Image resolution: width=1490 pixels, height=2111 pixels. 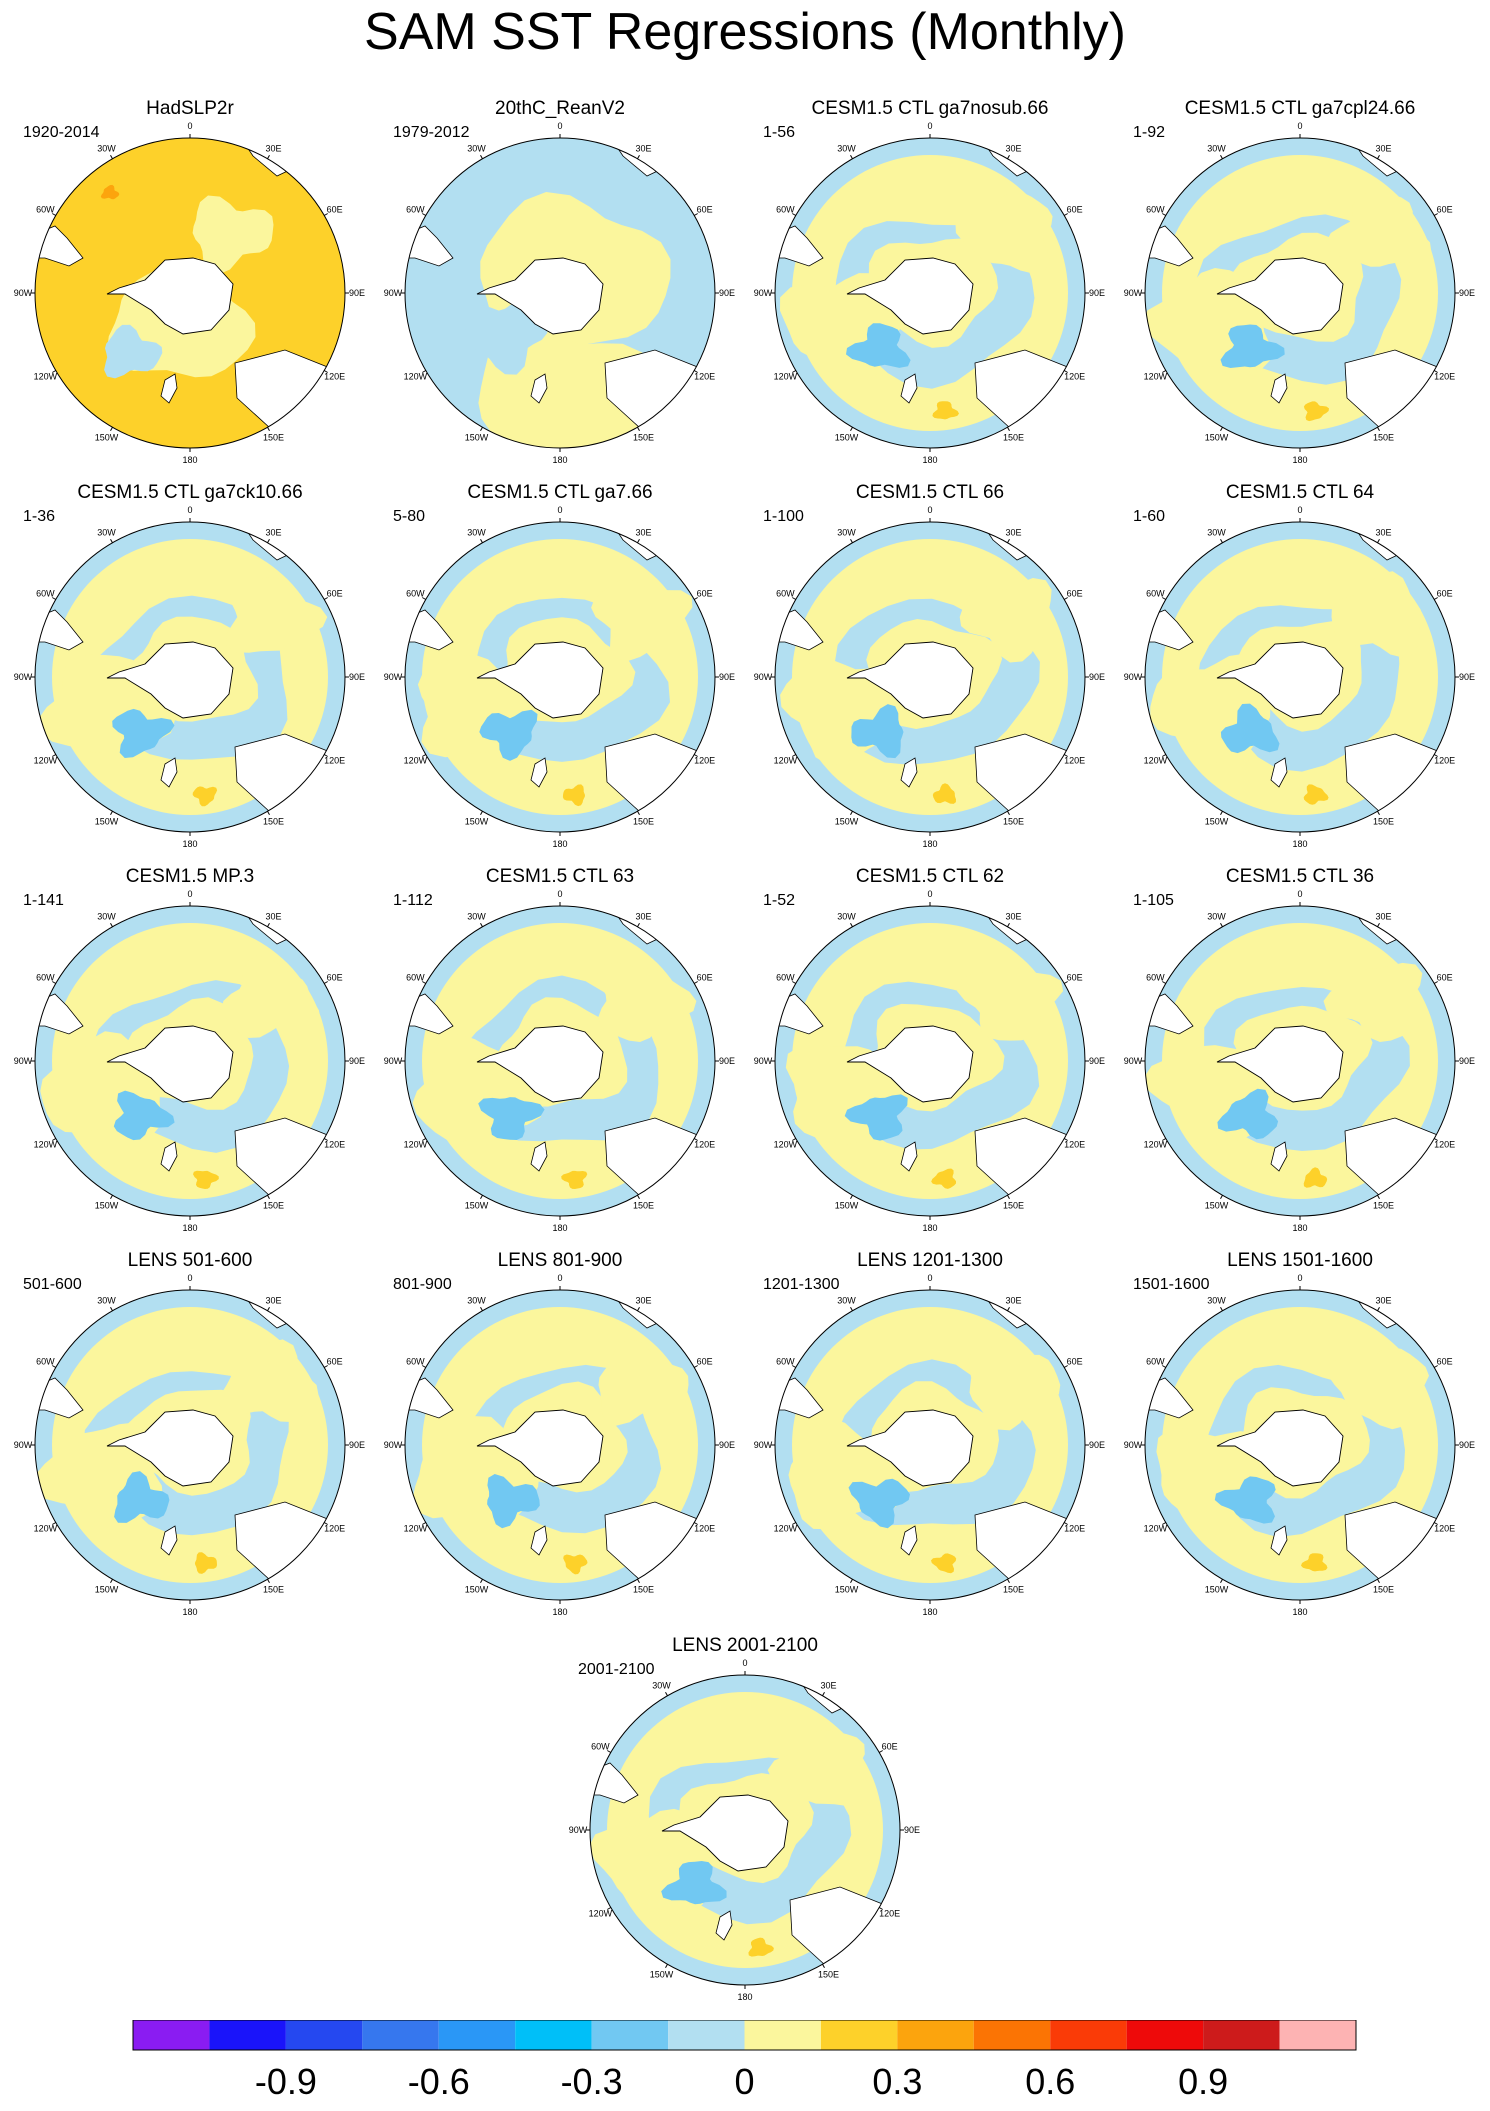 I want to click on colorbar-svg: -0.9 -0.6 -0.3 0 0.3 0.6 0.9, so click(x=745, y=2060).